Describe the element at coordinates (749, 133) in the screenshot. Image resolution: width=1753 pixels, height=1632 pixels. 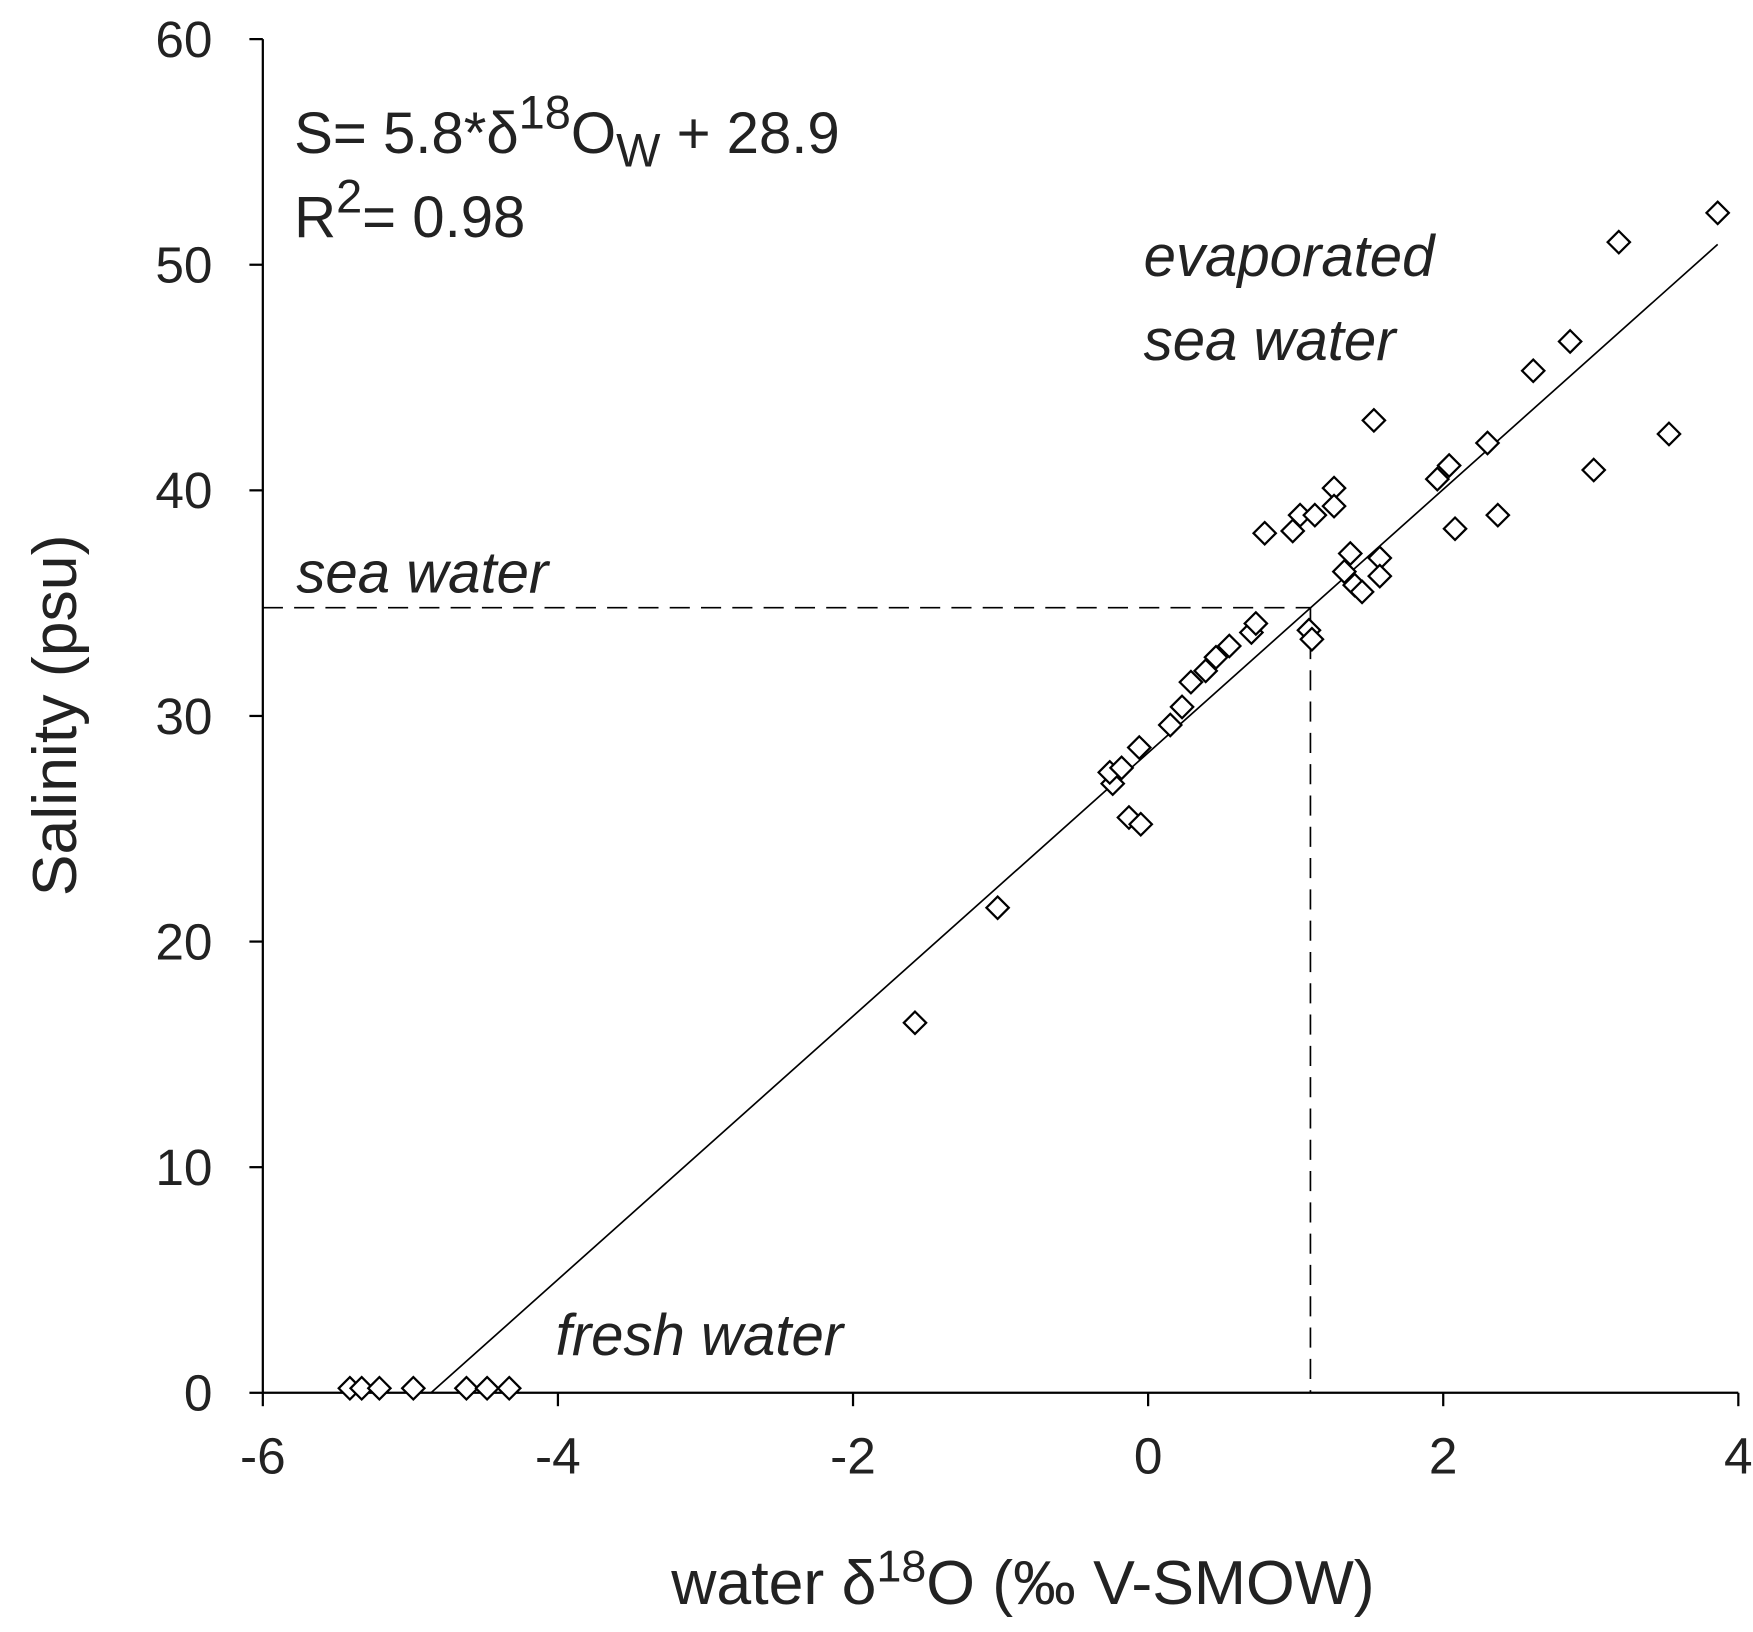
I see `eq-part: + 28.9` at that location.